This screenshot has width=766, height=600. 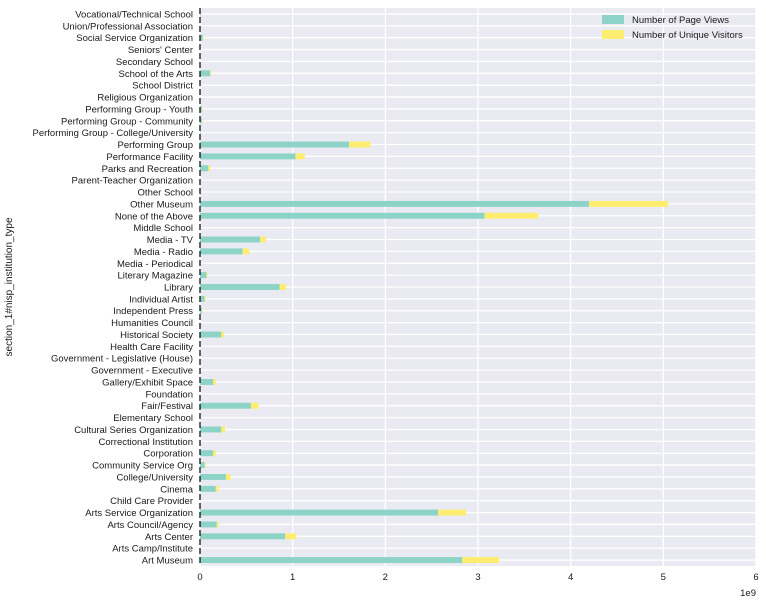 I want to click on y-tick-label: Middle School, so click(x=163, y=228).